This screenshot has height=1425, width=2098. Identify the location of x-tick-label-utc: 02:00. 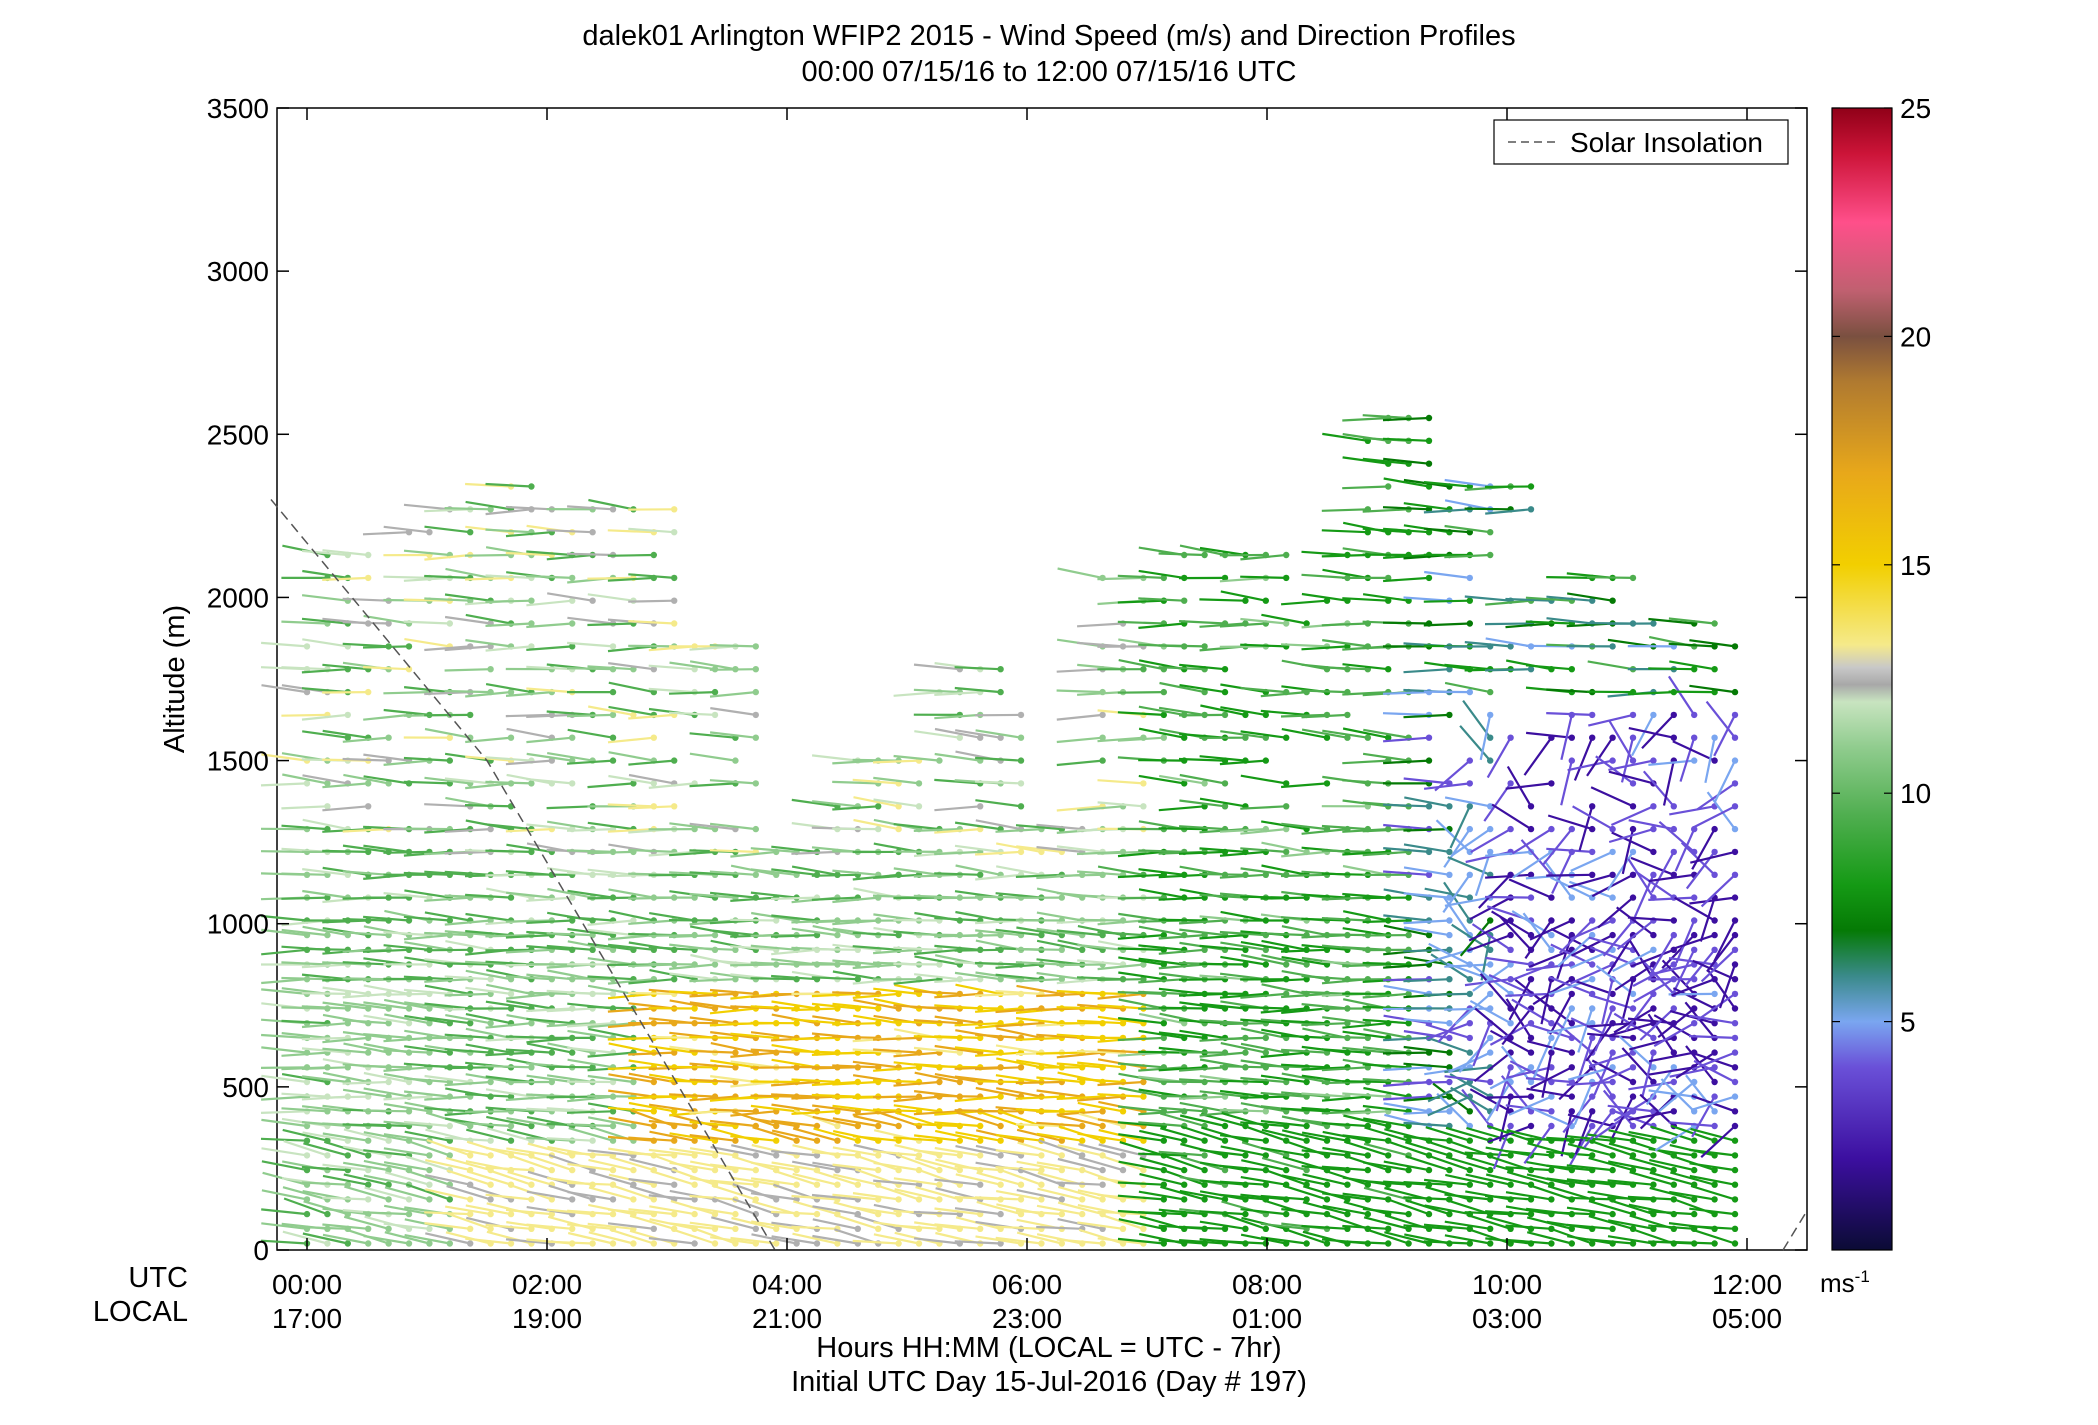
(547, 1284).